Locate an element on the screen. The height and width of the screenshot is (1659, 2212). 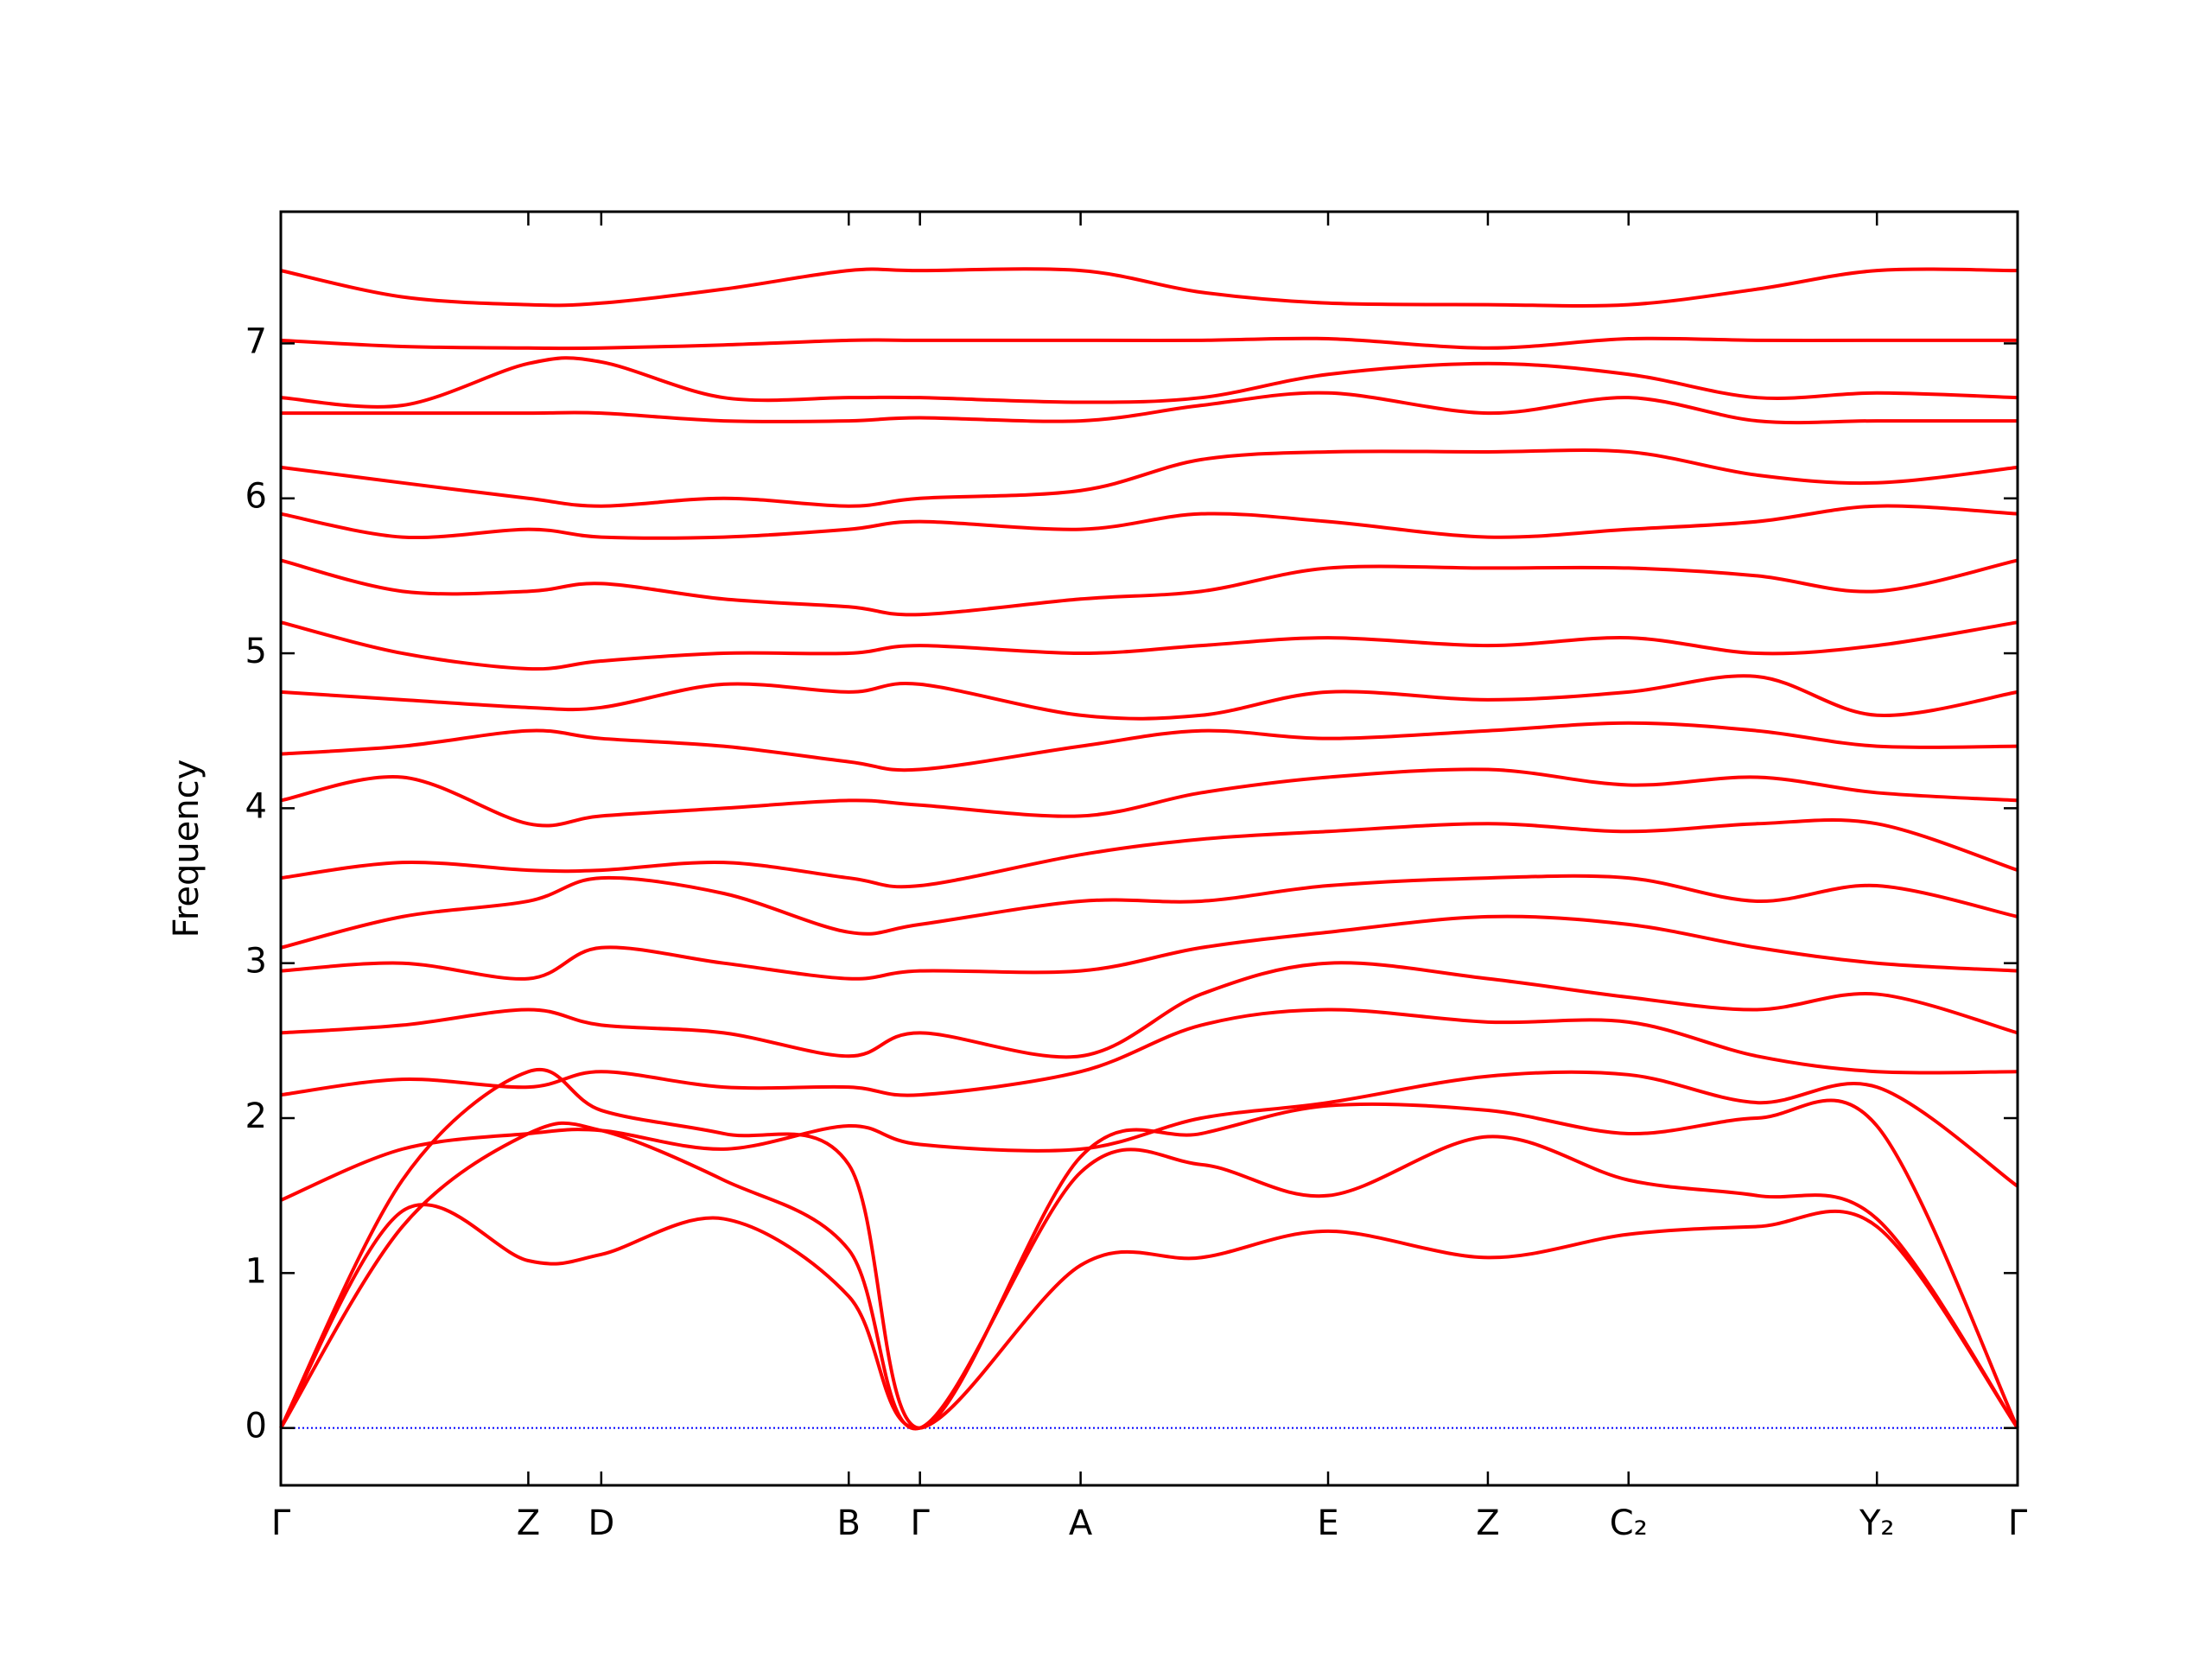
y-axis-label: Frequency is located at coordinates (187, 849).